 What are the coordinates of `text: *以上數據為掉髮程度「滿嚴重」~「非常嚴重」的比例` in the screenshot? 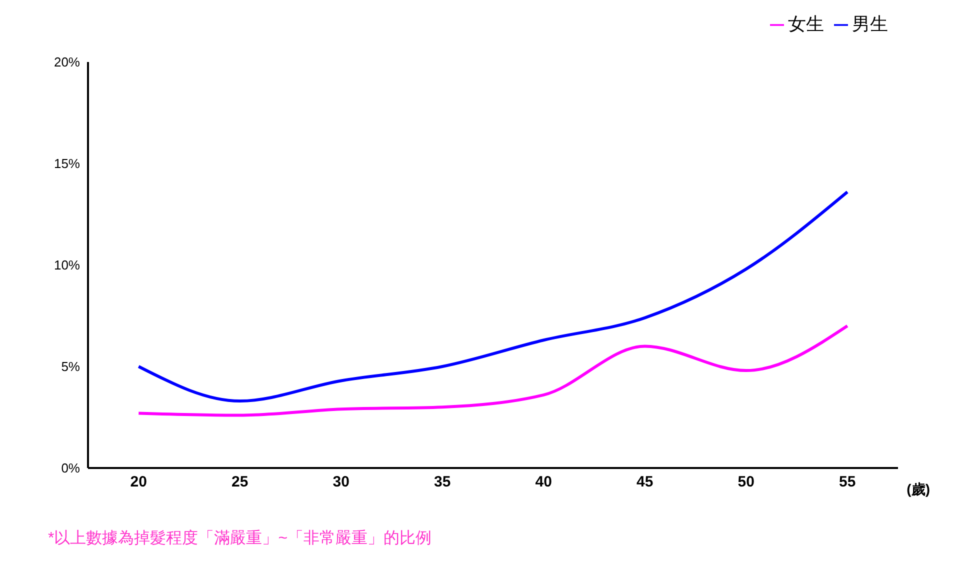 It's located at (240, 538).